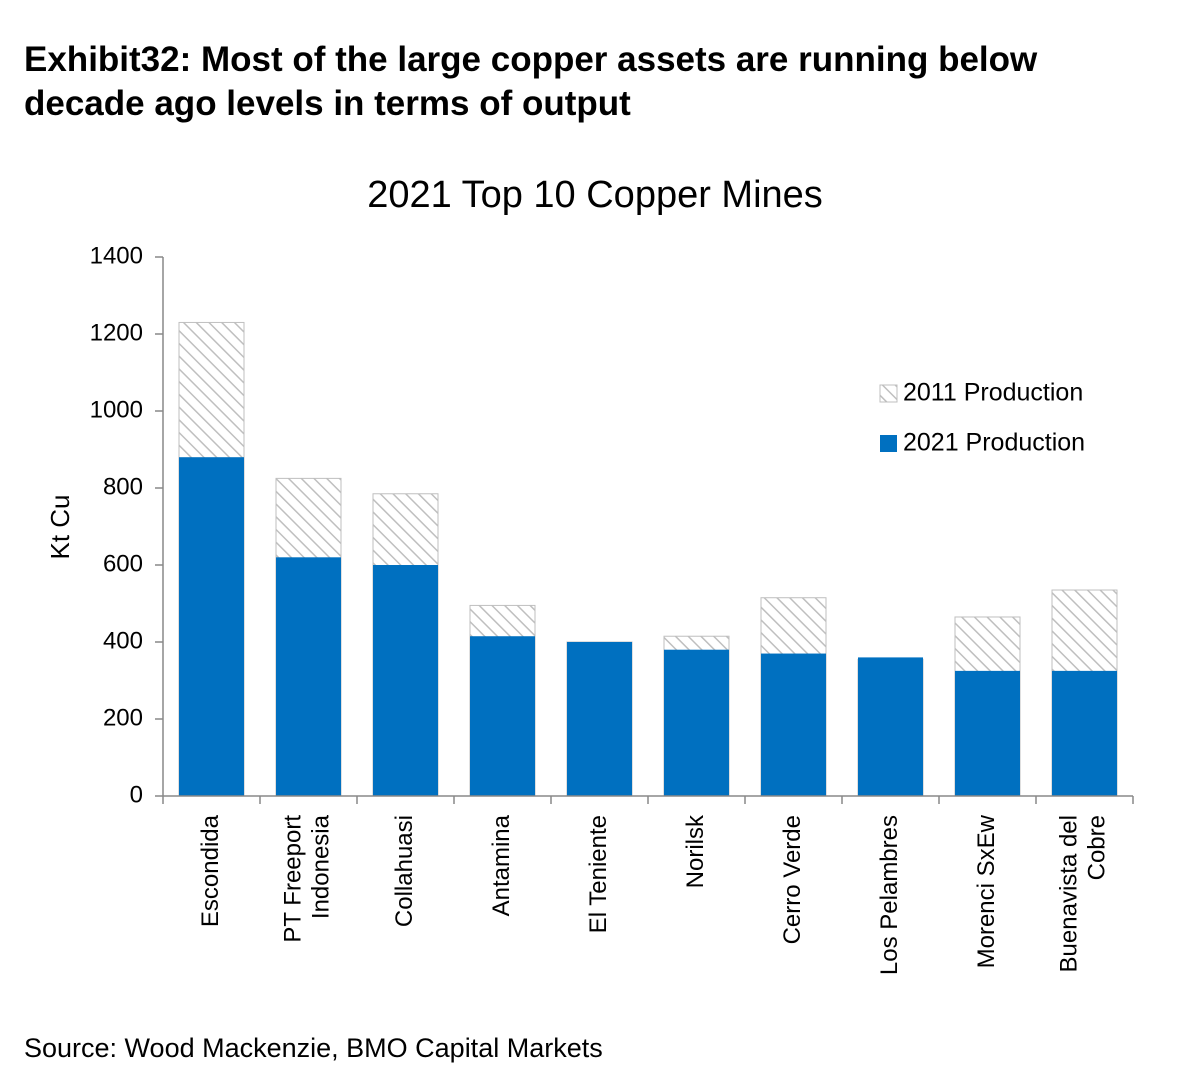 The image size is (1200, 1086). What do you see at coordinates (889, 895) in the screenshot?
I see `x-tick-label: Los Pelambres` at bounding box center [889, 895].